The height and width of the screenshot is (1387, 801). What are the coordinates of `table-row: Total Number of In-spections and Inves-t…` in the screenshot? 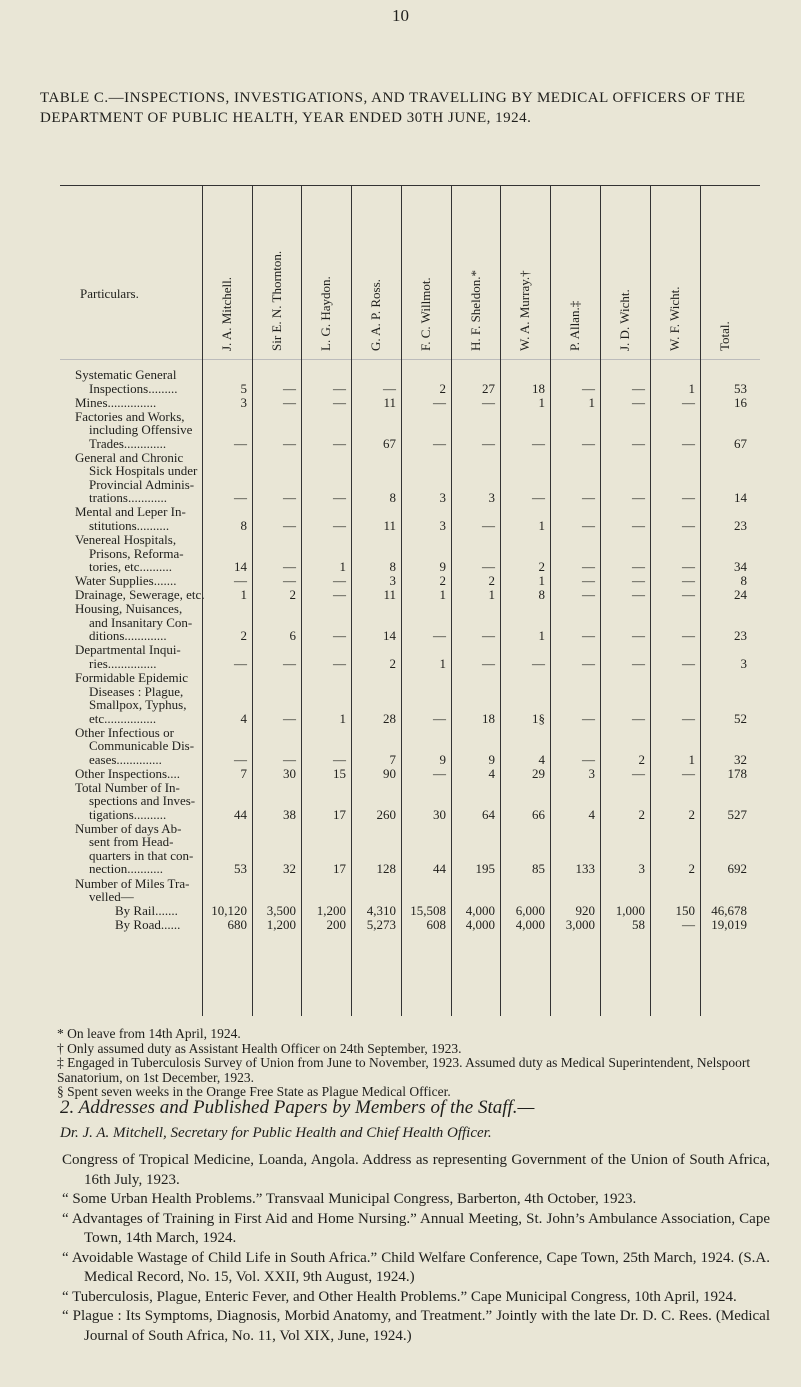 It's located at (410, 801).